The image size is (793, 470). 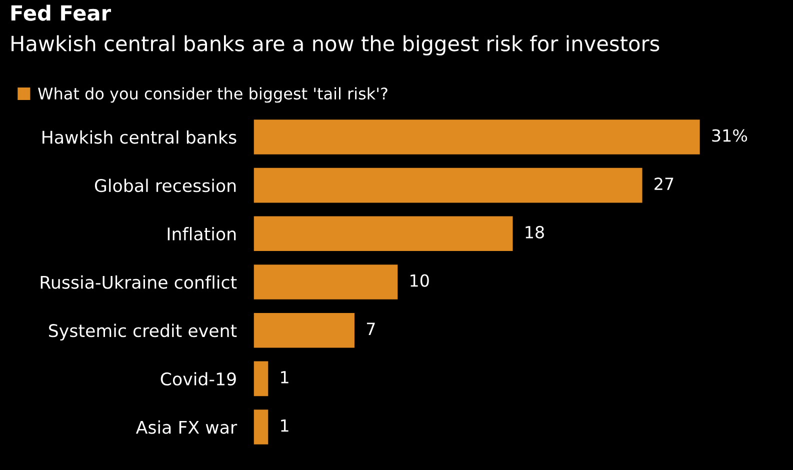 I want to click on y-tick-label: Asia FX war, so click(x=187, y=427).